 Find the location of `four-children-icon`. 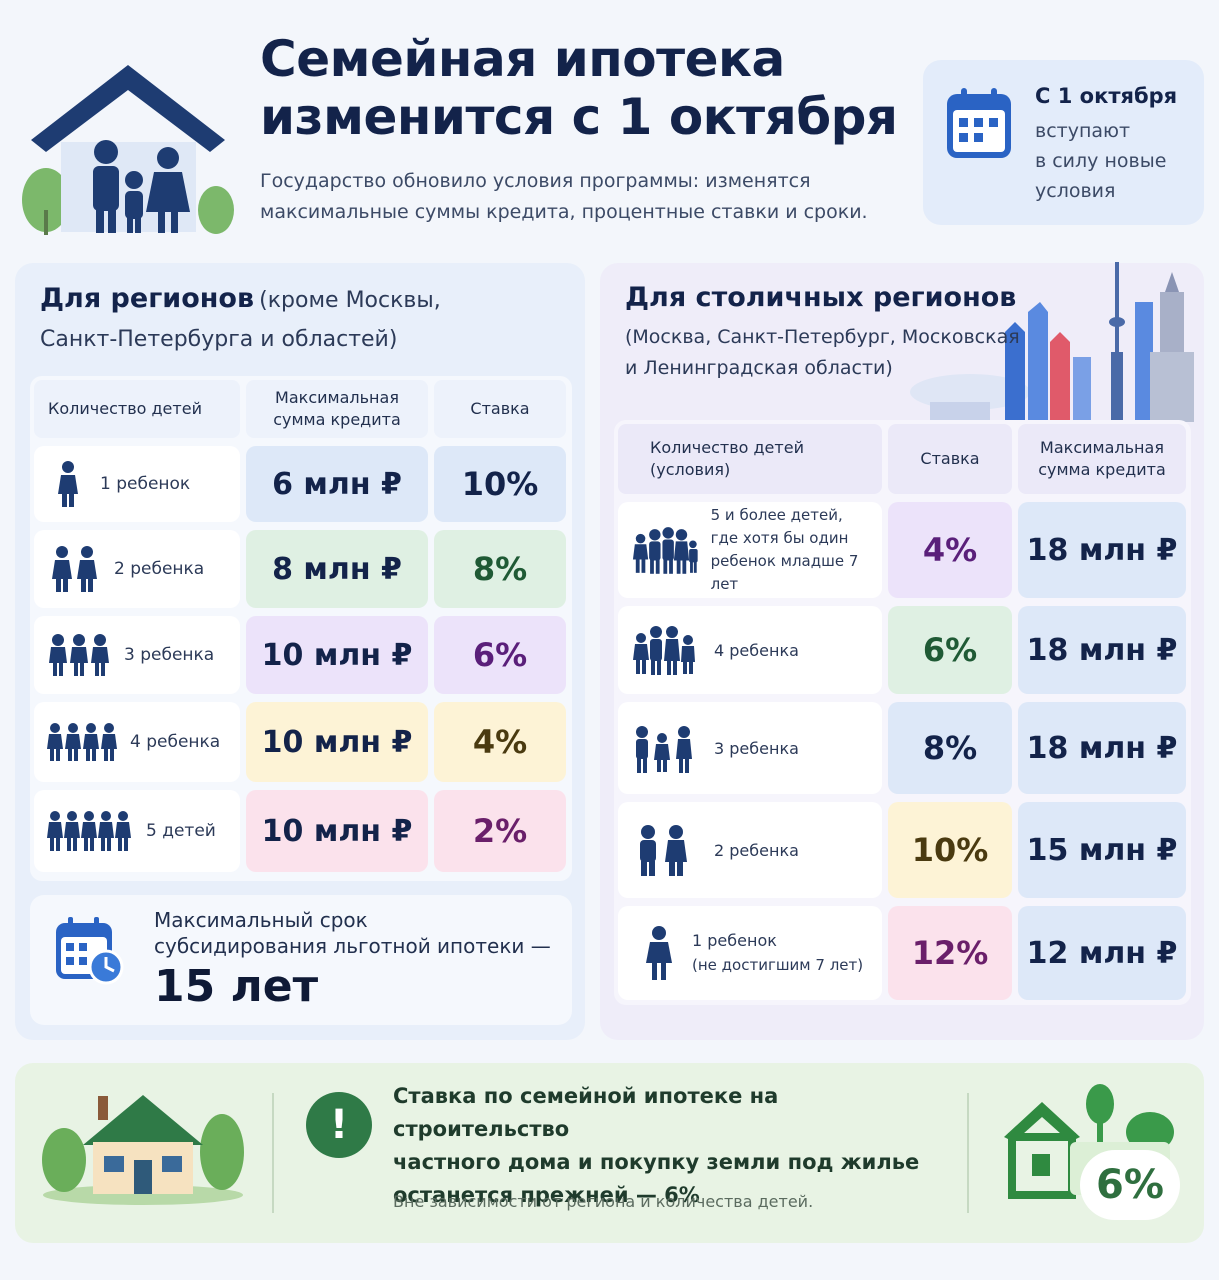

four-children-icon is located at coordinates (664, 650).